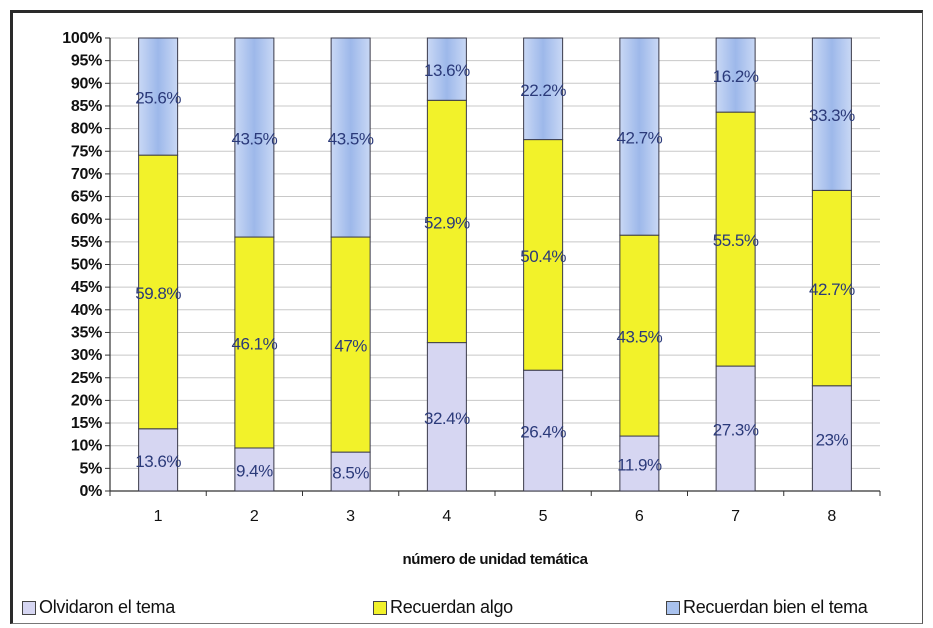 The image size is (933, 628). What do you see at coordinates (639, 516) in the screenshot?
I see `x-tick-label: 6` at bounding box center [639, 516].